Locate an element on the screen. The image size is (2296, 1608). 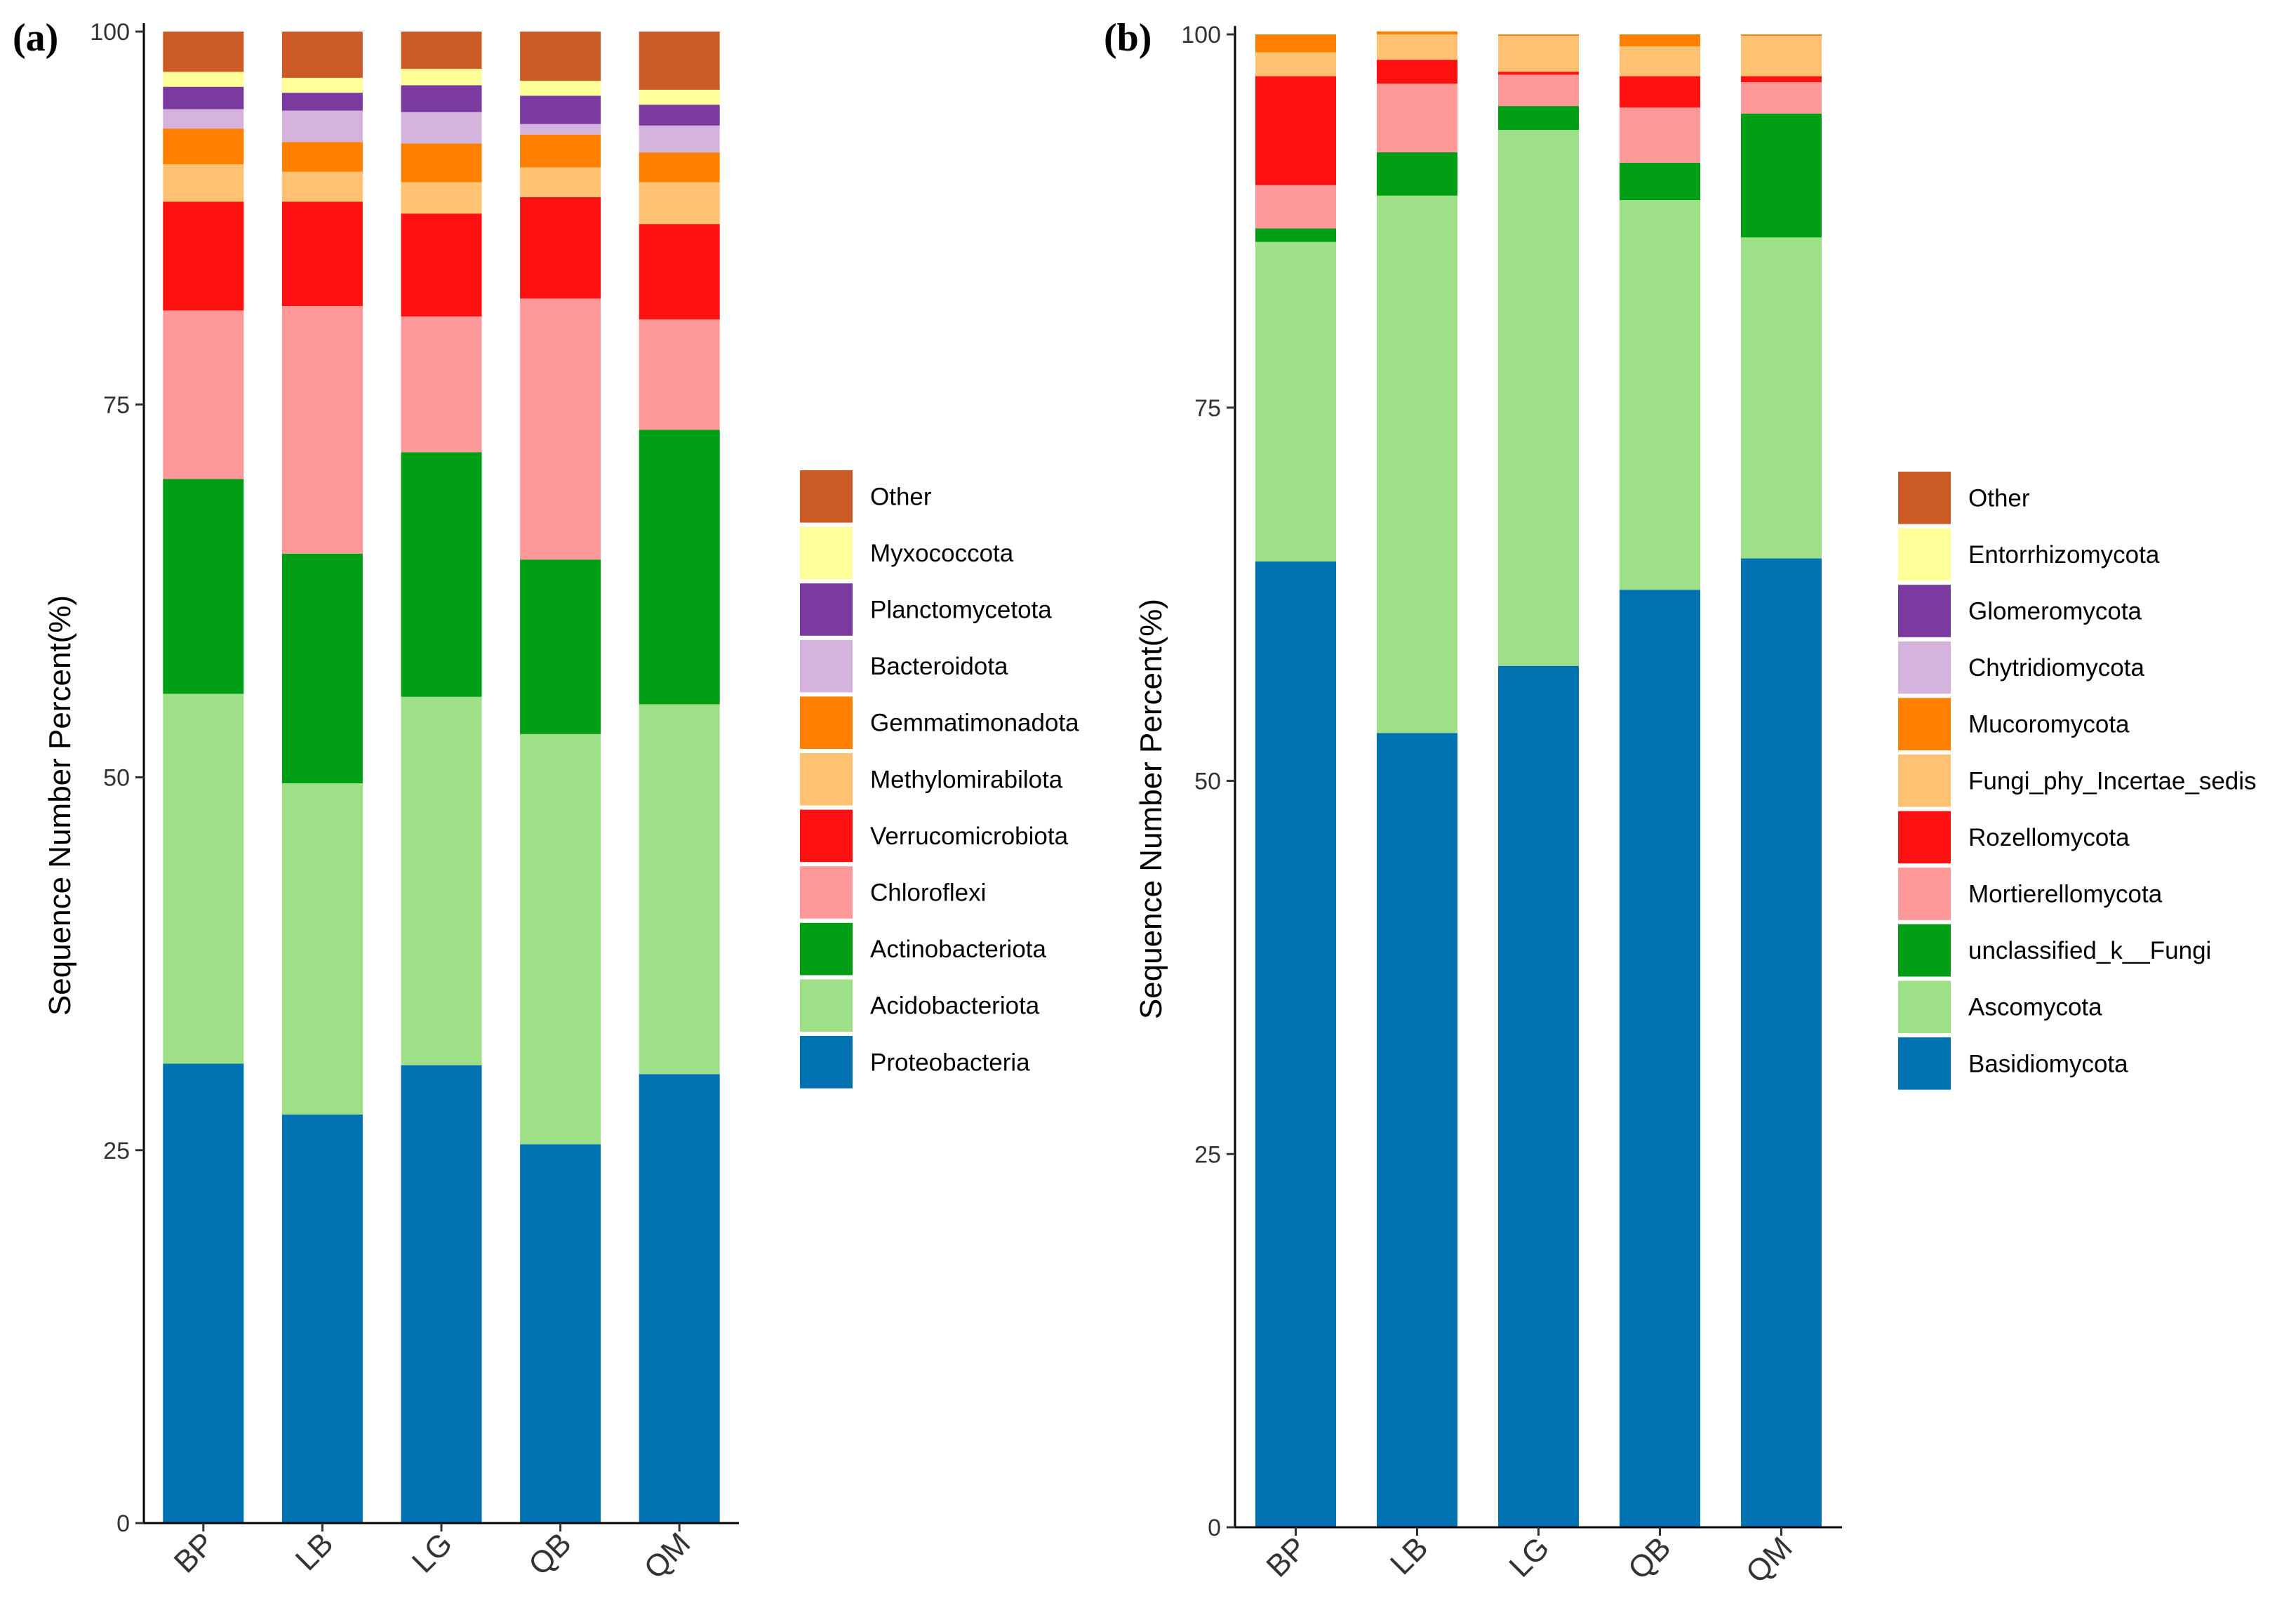
bar-segment-bp-methylomirabilota is located at coordinates (203, 183).